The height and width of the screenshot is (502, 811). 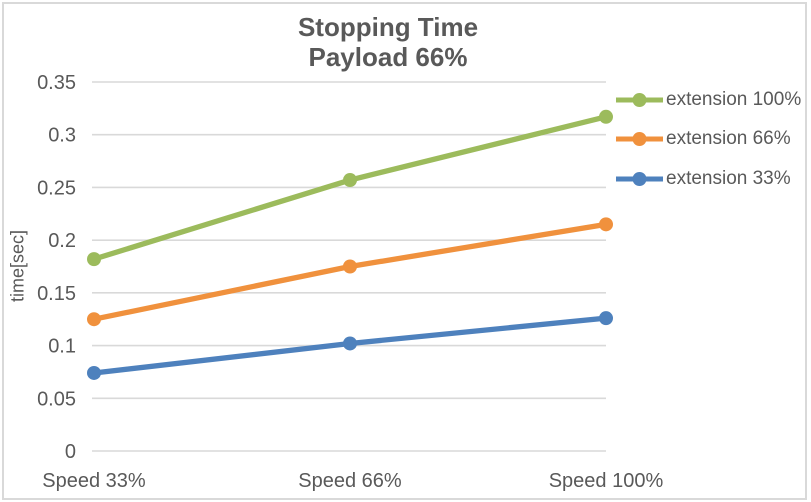 I want to click on y-tick-label: 0.15, so click(x=56, y=294).